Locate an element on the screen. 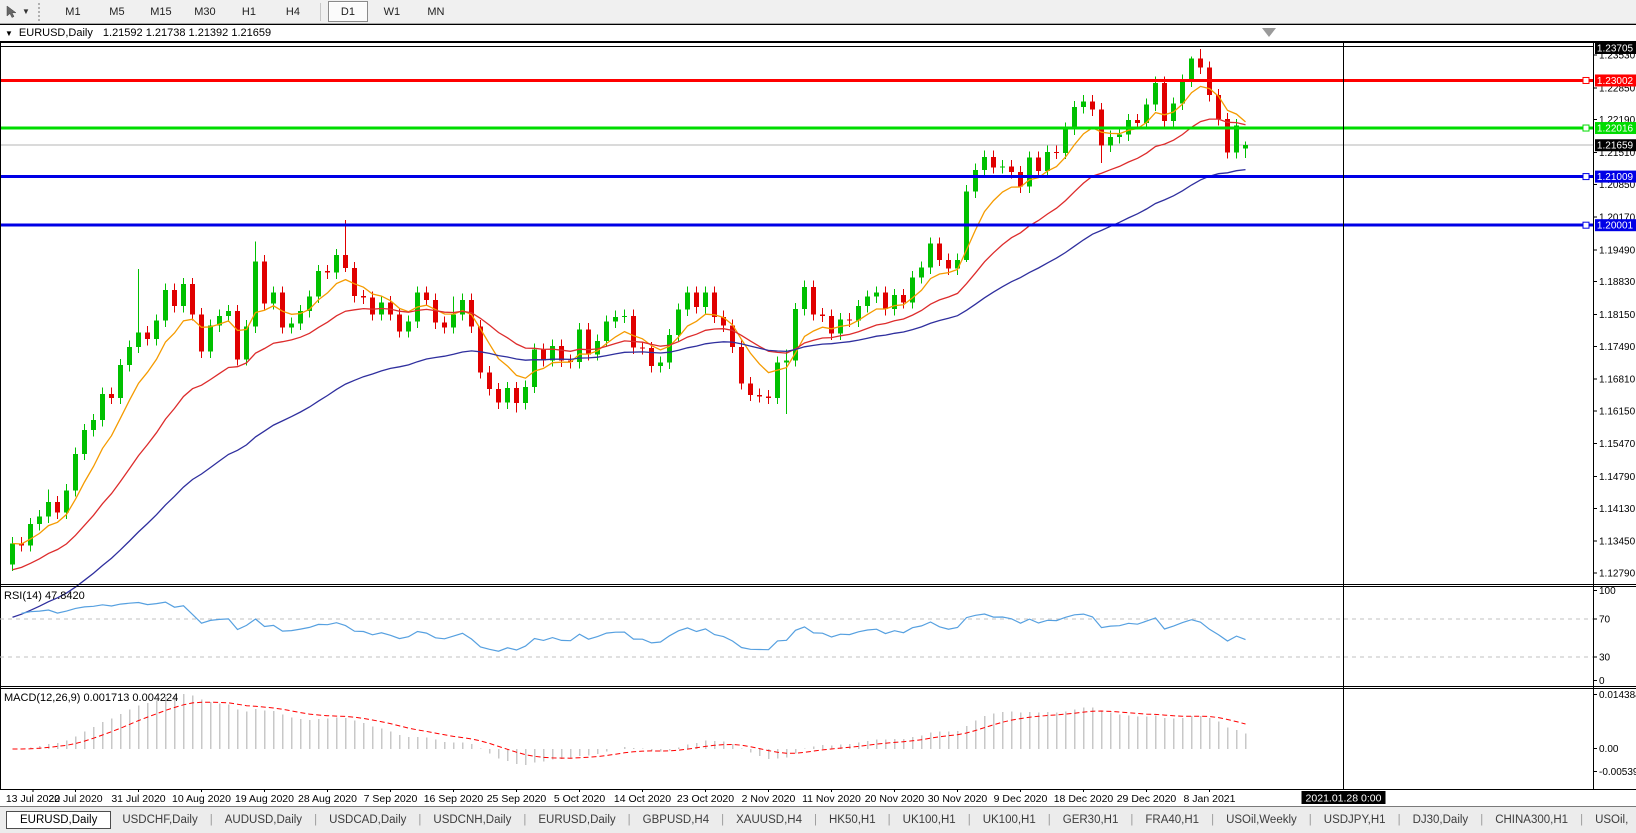  timeframe-button-m1: M1 is located at coordinates (73, 11).